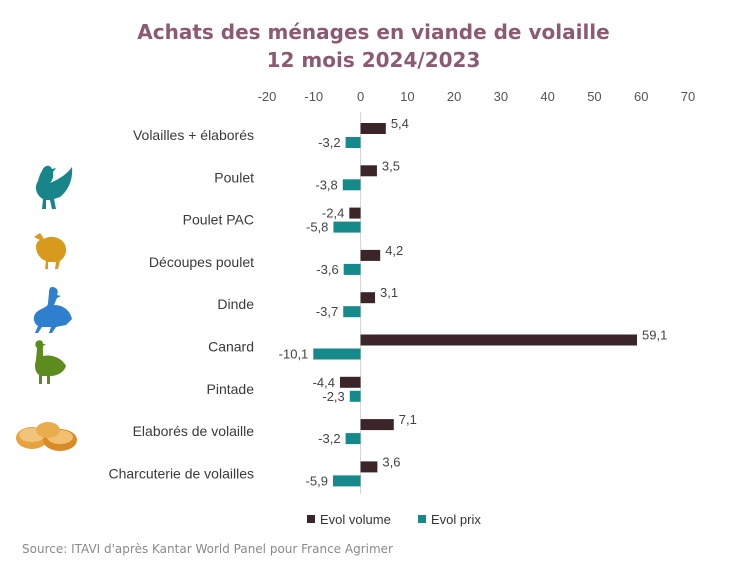 Image resolution: width=747 pixels, height=564 pixels. Describe the element at coordinates (391, 165) in the screenshot. I see `data-label-volume: 3,5` at that location.